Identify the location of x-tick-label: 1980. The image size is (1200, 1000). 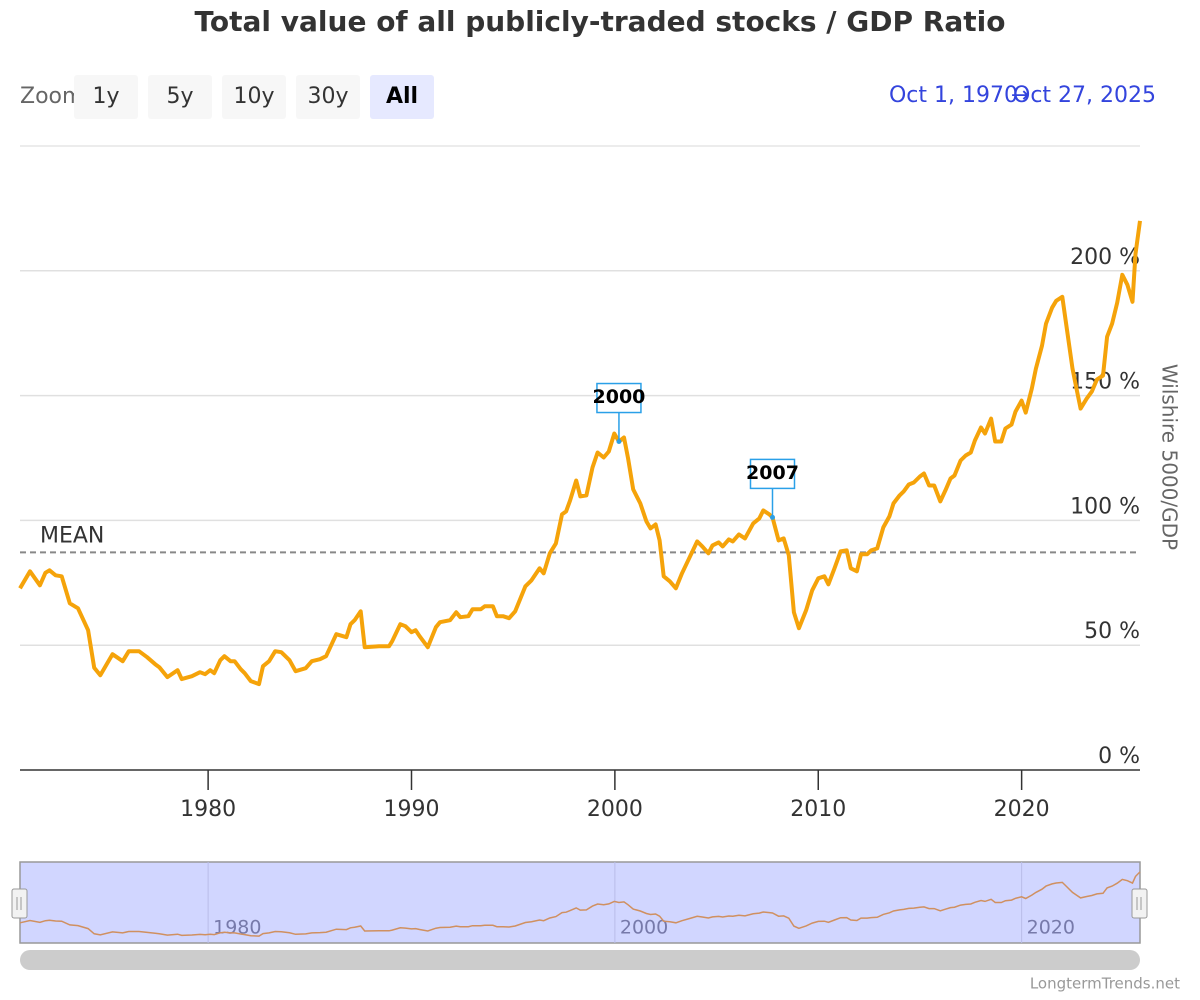
(208, 809).